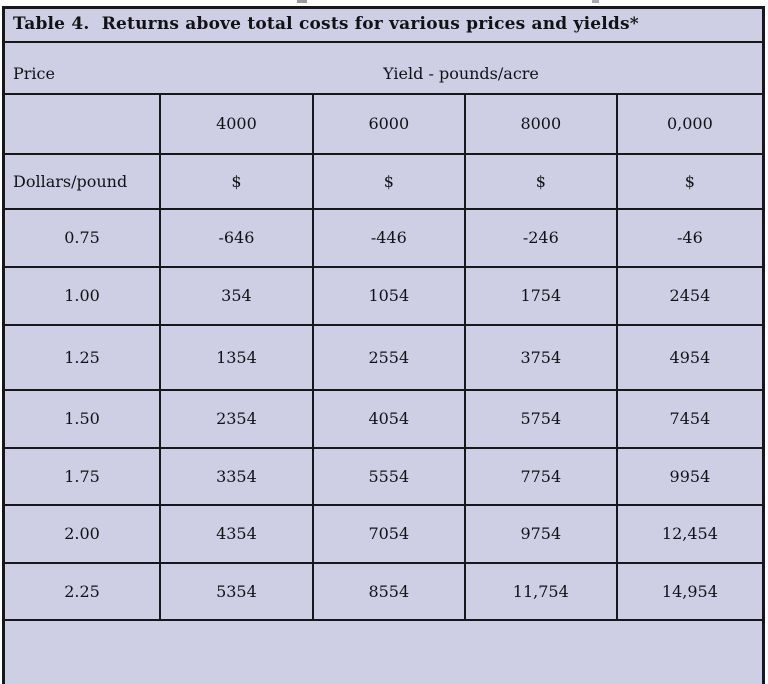 This screenshot has height=684, width=768. What do you see at coordinates (236, 533) in the screenshot?
I see `value-cell: 4354` at bounding box center [236, 533].